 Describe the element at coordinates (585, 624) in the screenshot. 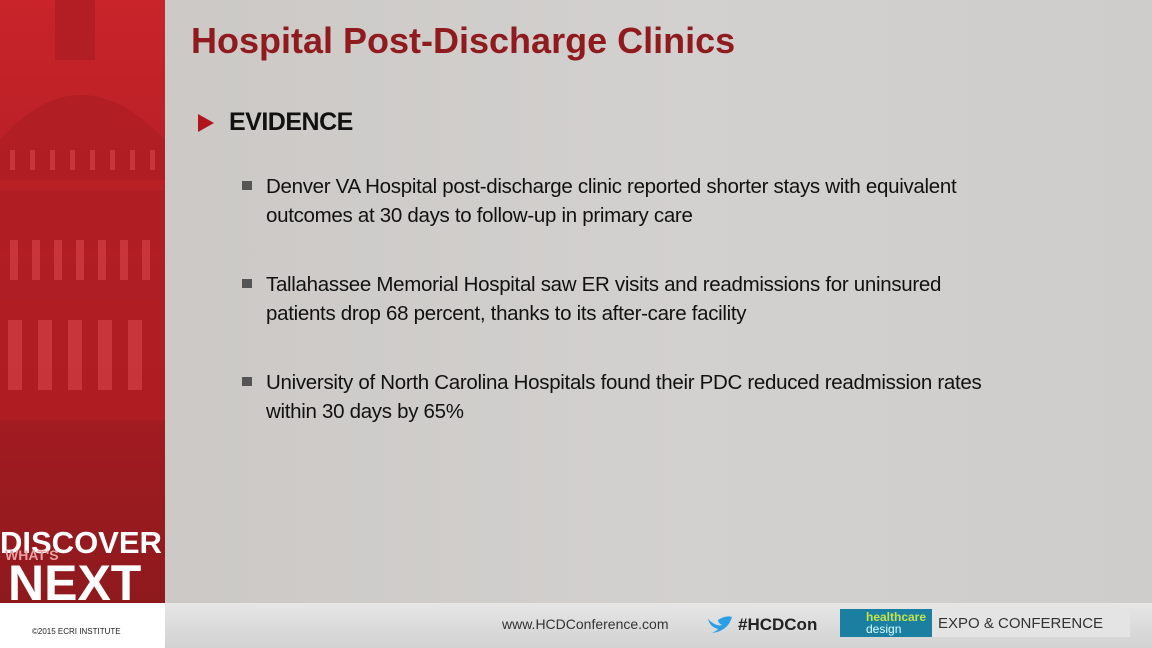

I see `website: www.HCDConference.com` at that location.